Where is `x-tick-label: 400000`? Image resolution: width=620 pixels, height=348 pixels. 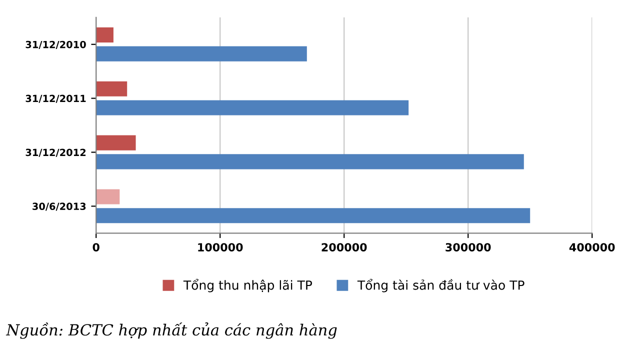 x-tick-label: 400000 is located at coordinates (592, 247).